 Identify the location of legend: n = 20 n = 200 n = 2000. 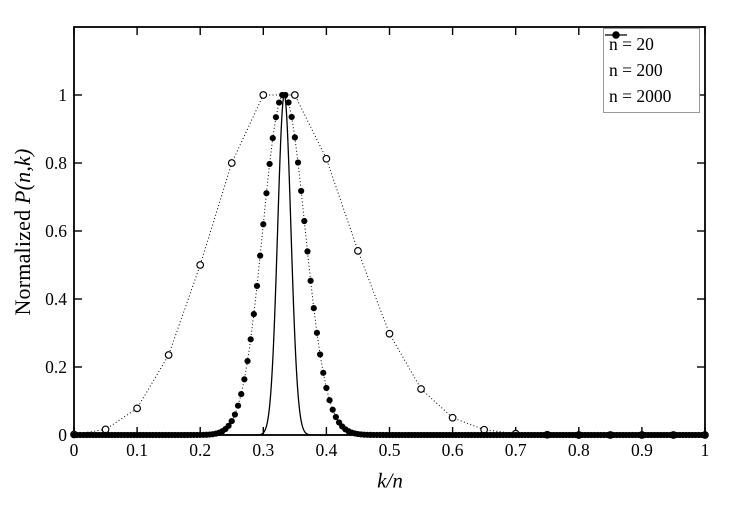
(651, 70).